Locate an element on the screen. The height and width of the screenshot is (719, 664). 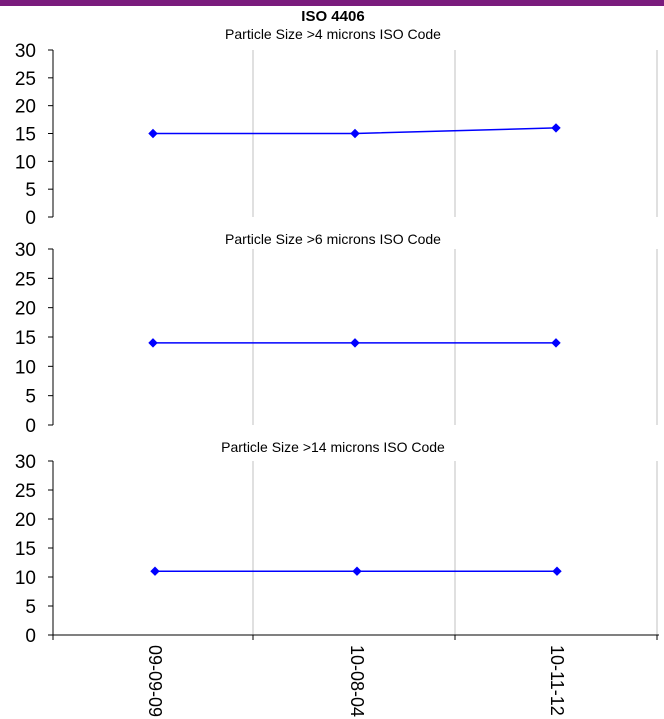
panel-subtitle: Particle Size >14 microns ISO Code is located at coordinates (333, 447).